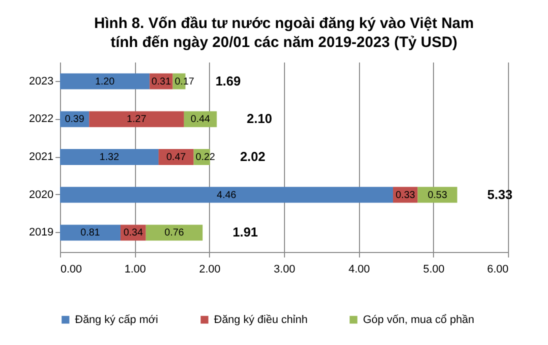 The height and width of the screenshot is (345, 548). What do you see at coordinates (418, 320) in the screenshot?
I see `legend-label: Góp vốn, mua cổ phần` at bounding box center [418, 320].